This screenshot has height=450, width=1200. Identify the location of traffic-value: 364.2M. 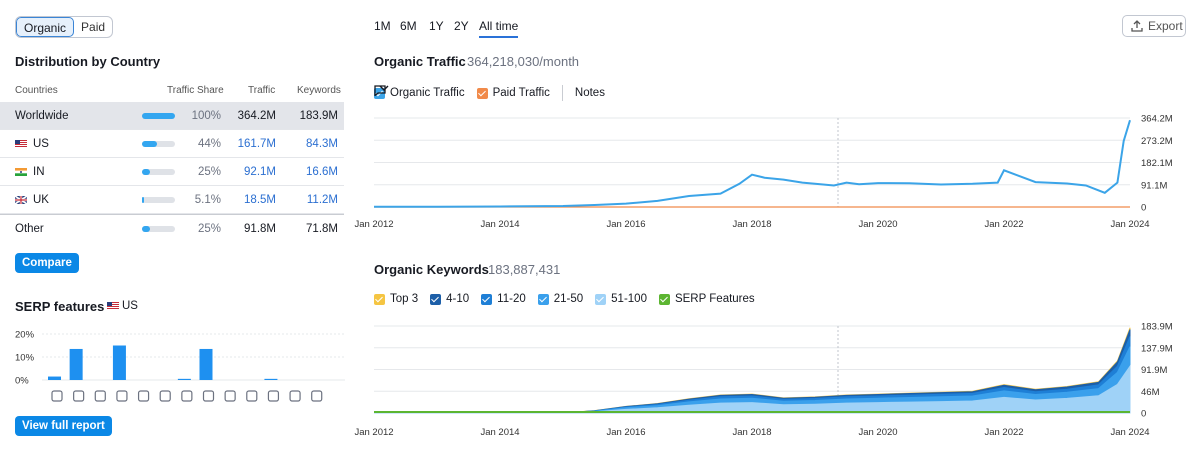
(256, 116).